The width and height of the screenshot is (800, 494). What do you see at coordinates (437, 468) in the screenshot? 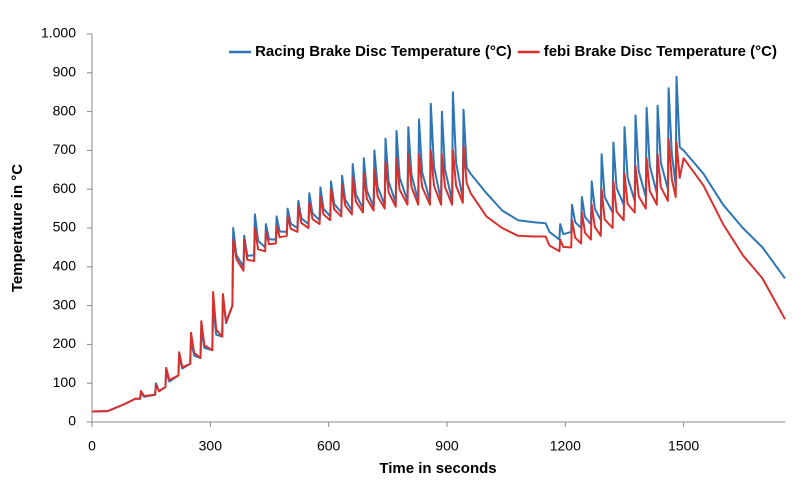
I see `x-axis-label: Time in seconds` at bounding box center [437, 468].